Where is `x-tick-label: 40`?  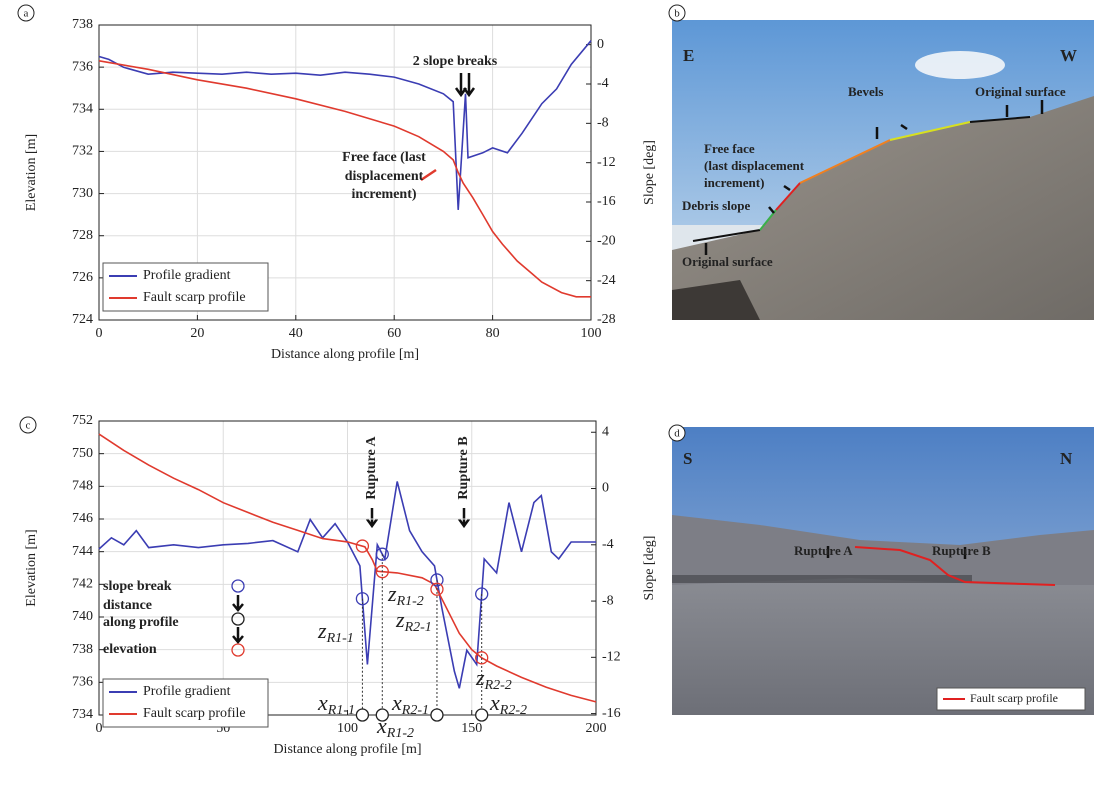
x-tick-label: 40 is located at coordinates (296, 333).